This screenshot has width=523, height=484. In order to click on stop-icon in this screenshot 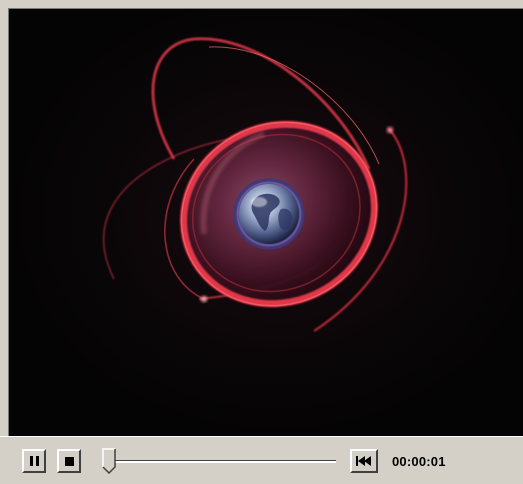, I will do `click(69, 461)`.